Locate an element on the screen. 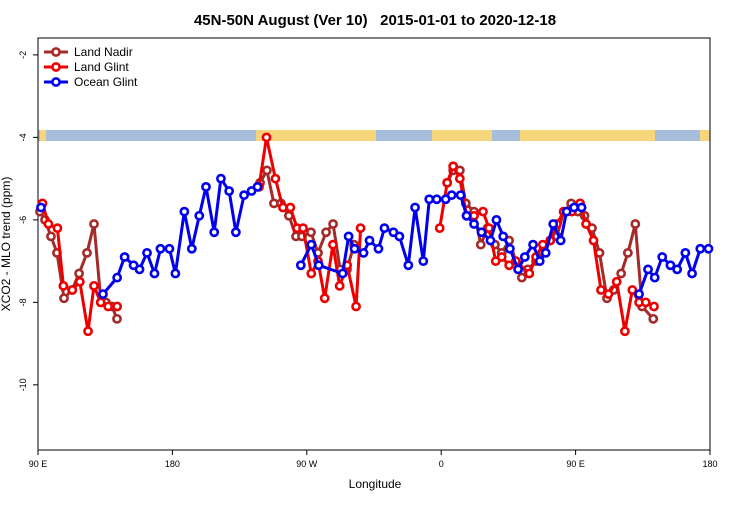 Image resolution: width=750 pixels, height=505 pixels. legend-item: Land Glint is located at coordinates (86, 67).